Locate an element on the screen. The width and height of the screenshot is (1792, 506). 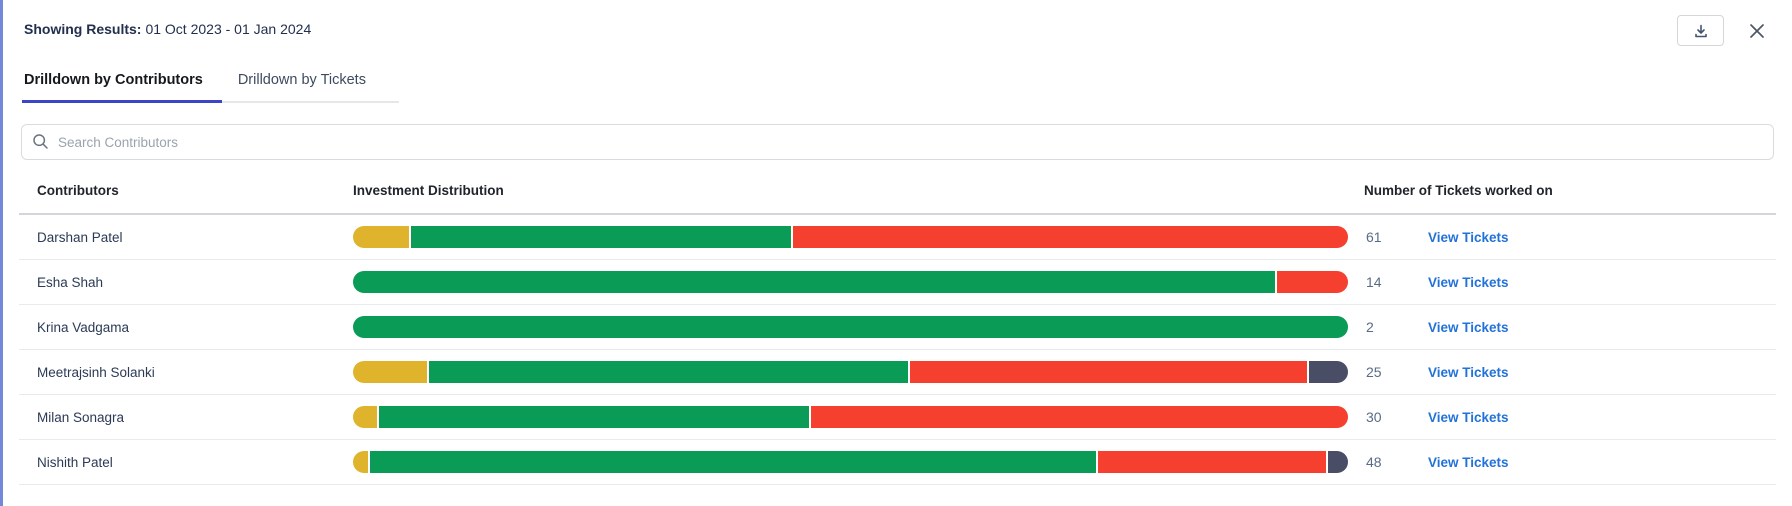
tab-drilldown-by-tickets: Drilldown by Tickets is located at coordinates (310, 81).